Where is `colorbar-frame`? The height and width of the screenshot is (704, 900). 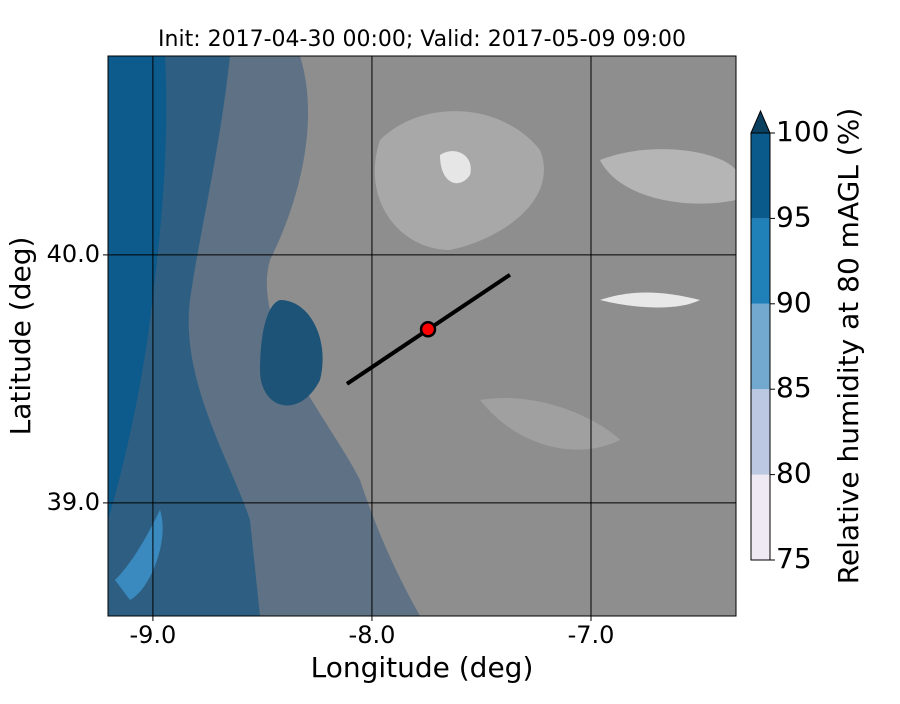
colorbar-frame is located at coordinates (760, 346).